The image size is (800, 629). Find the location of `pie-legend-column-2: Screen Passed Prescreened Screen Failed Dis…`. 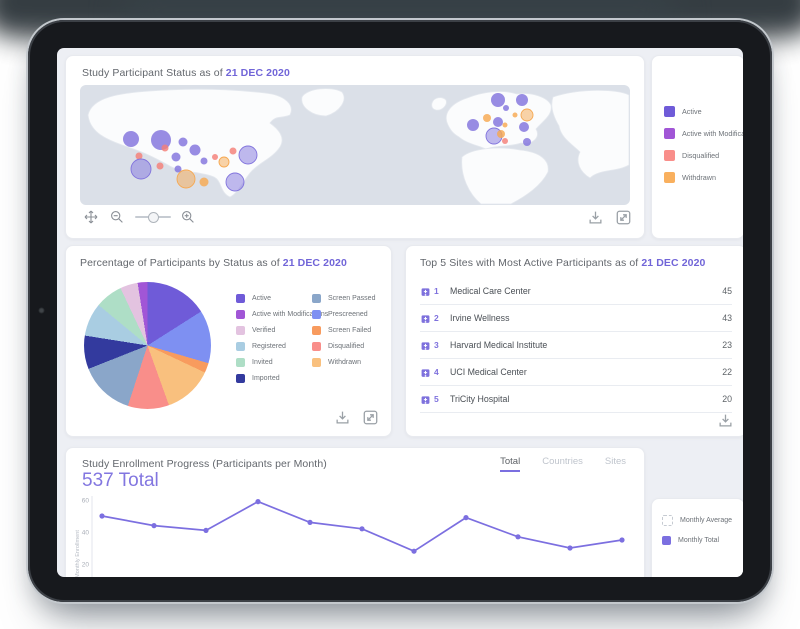

pie-legend-column-2: Screen Passed Prescreened Screen Failed Dis… is located at coordinates (343, 334).